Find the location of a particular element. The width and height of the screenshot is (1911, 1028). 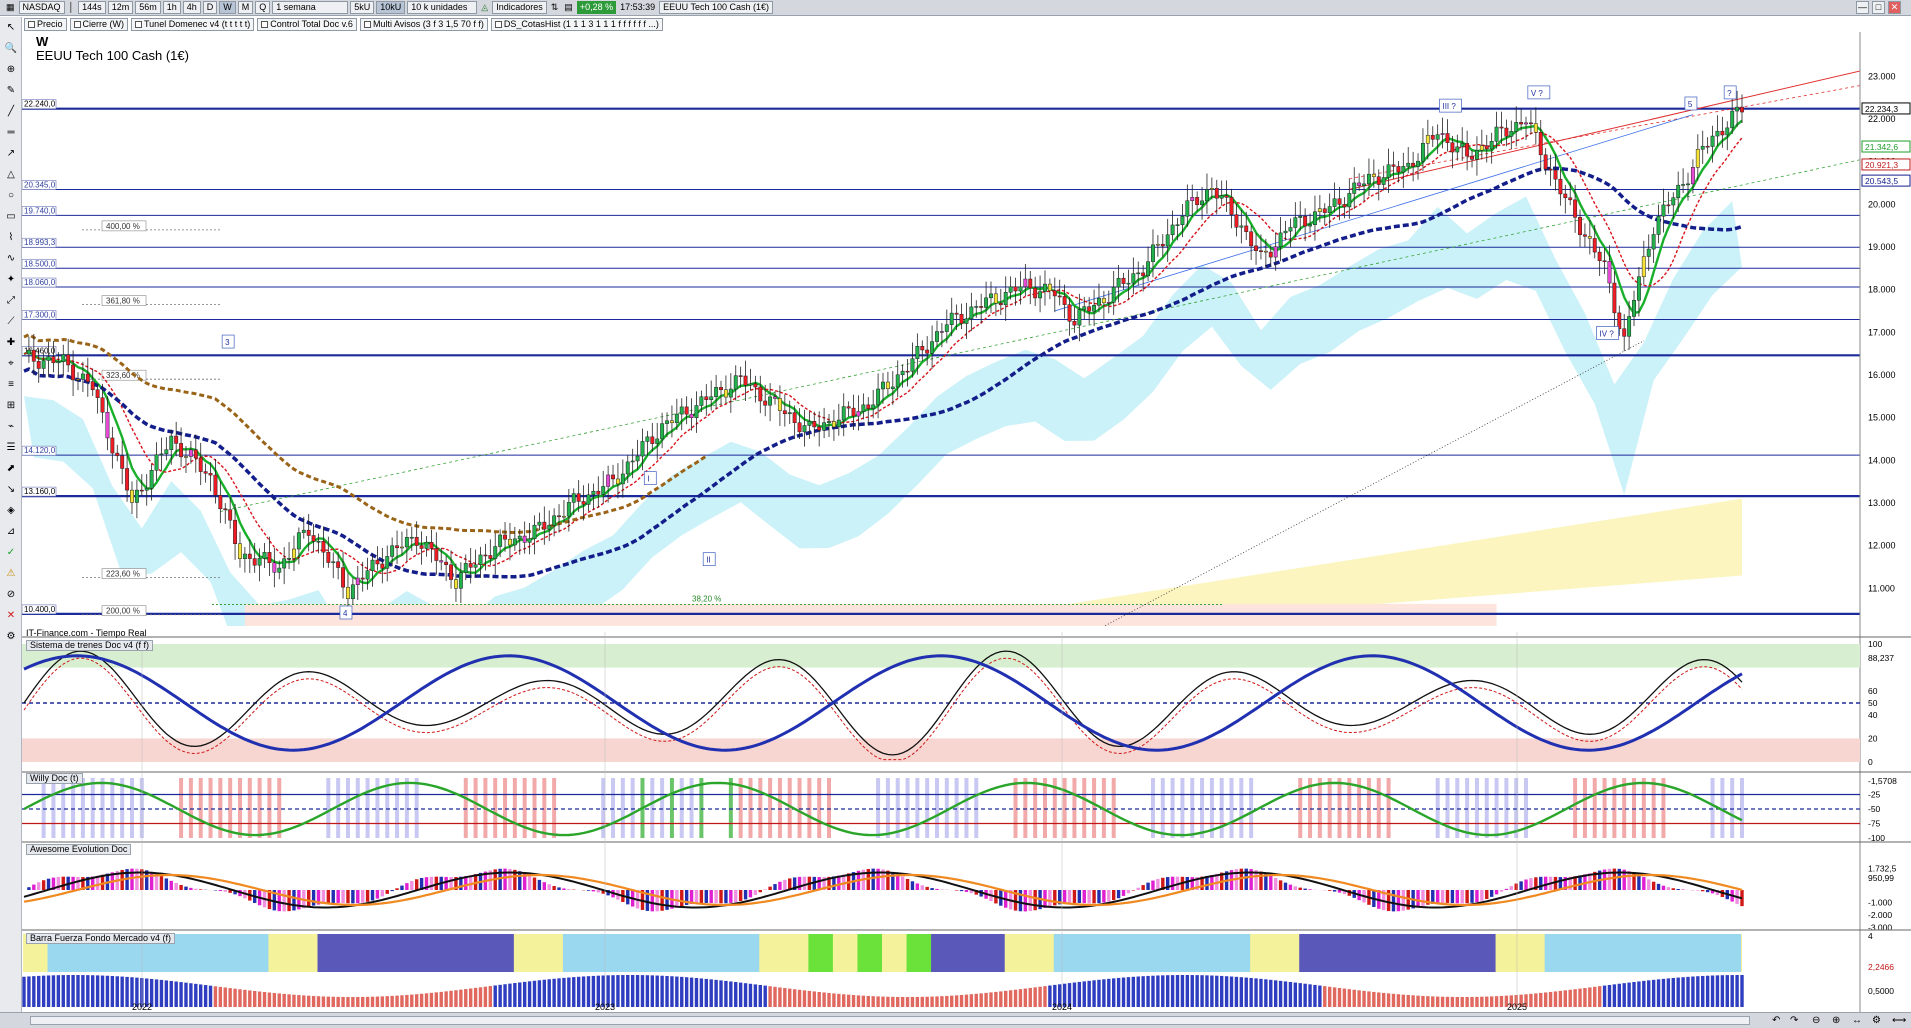

wave-label: 5 is located at coordinates (1691, 103).